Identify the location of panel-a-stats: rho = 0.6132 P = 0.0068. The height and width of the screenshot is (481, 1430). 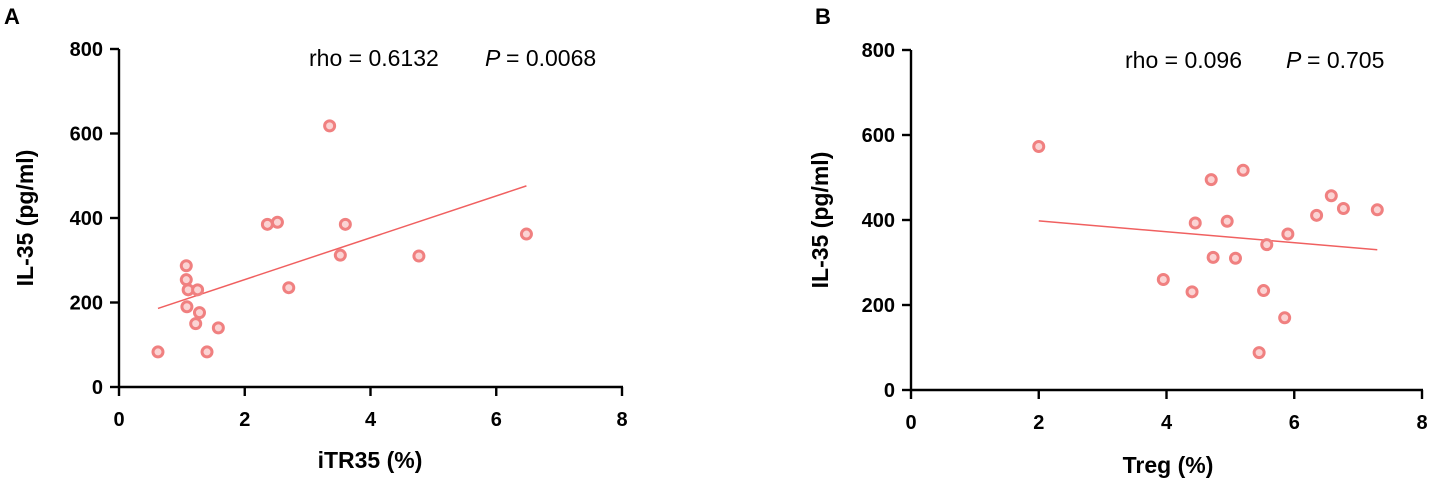
(452, 58).